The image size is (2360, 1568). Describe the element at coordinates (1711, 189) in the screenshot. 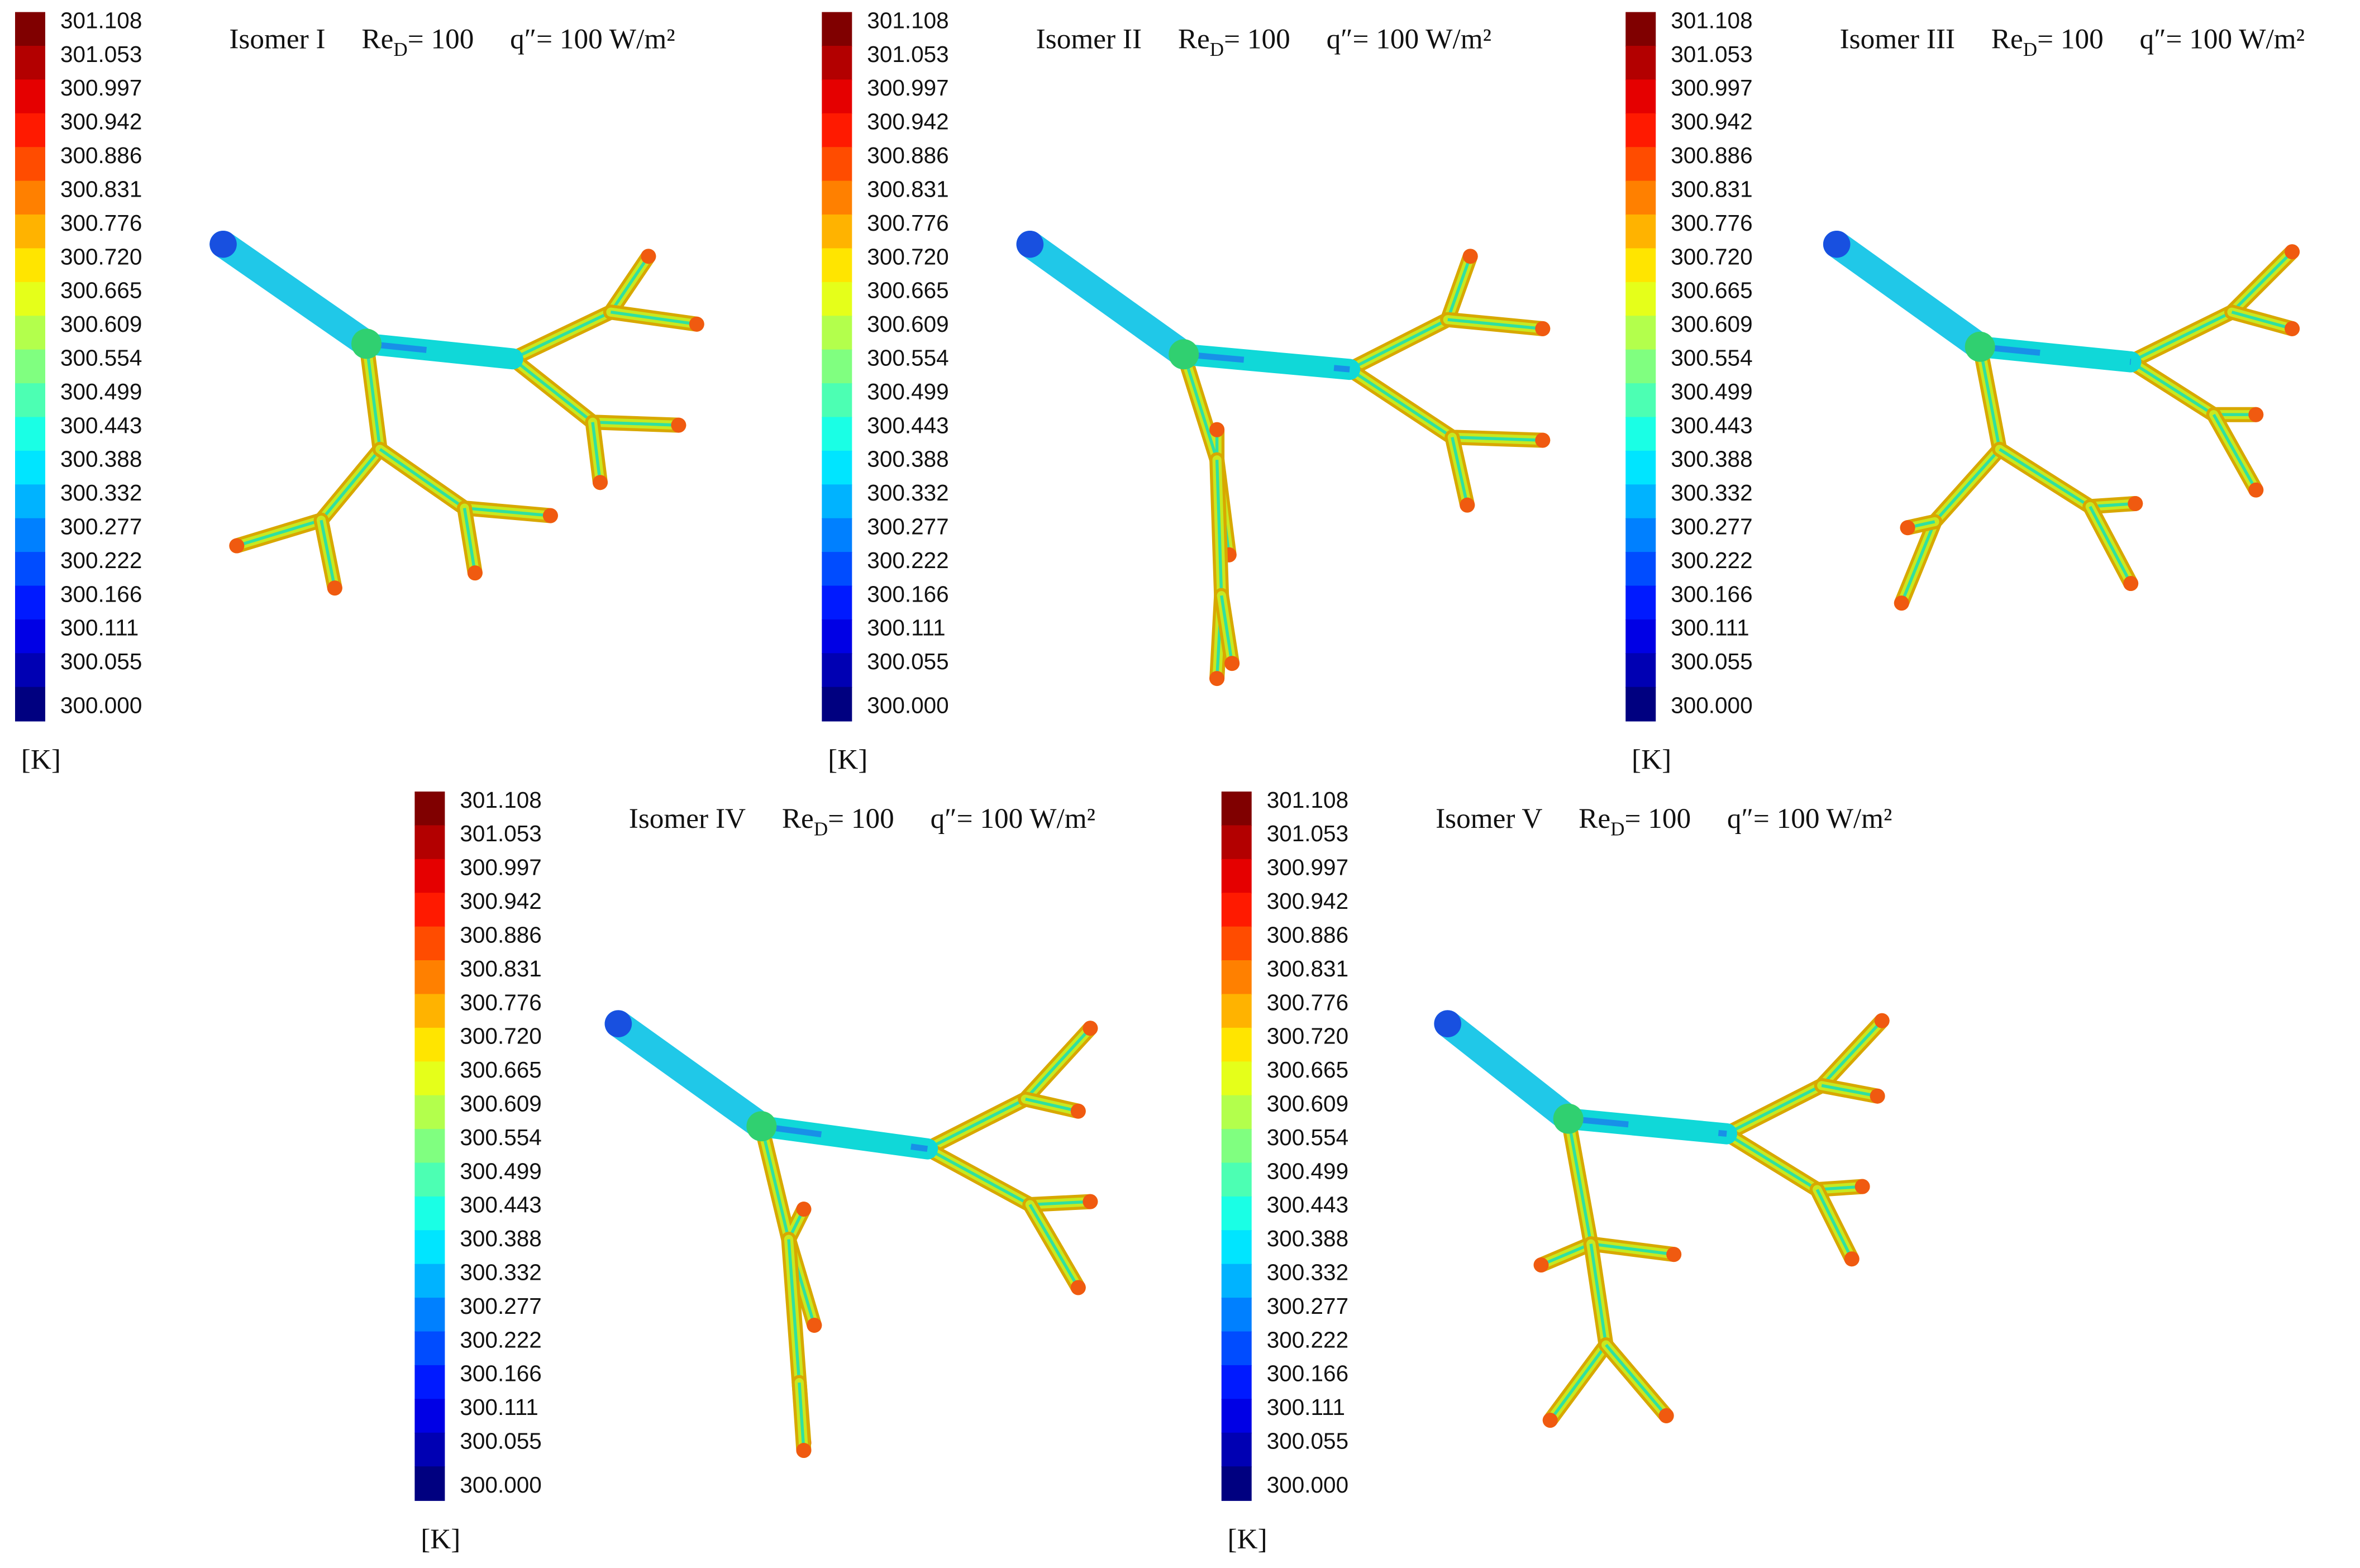

I see `colorbar-label: 300.831` at that location.